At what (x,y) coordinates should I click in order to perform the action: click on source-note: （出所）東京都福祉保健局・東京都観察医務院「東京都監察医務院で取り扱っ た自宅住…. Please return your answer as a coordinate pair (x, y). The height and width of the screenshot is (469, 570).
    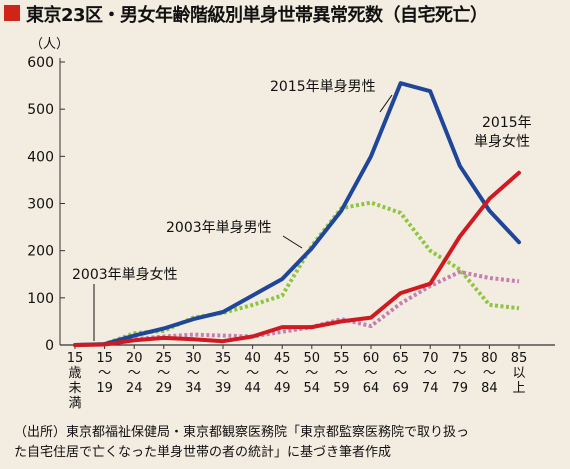
    Looking at the image, I should click on (290, 443).